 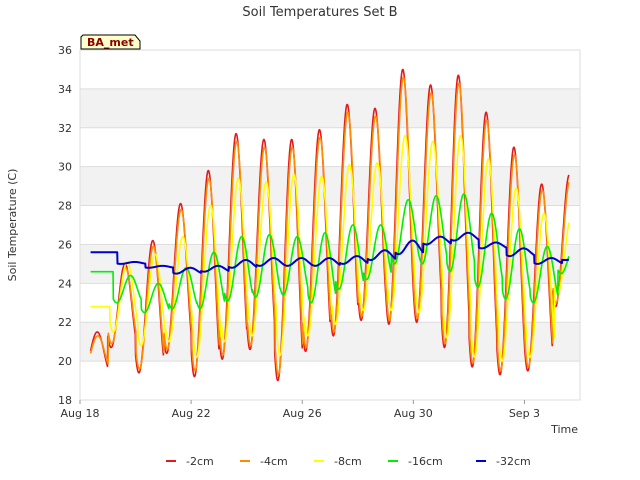 What do you see at coordinates (65, 400) in the screenshot?
I see `y-tick-label: 18` at bounding box center [65, 400].